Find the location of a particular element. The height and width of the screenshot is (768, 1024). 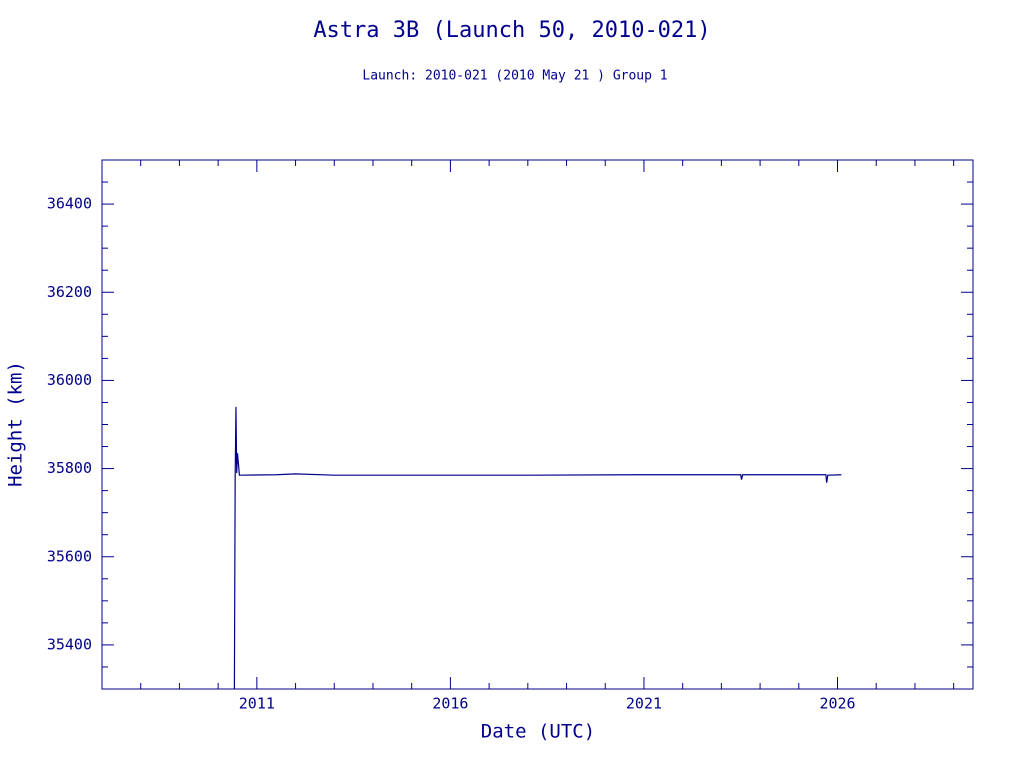

x-tick-label: 2021 is located at coordinates (644, 704).